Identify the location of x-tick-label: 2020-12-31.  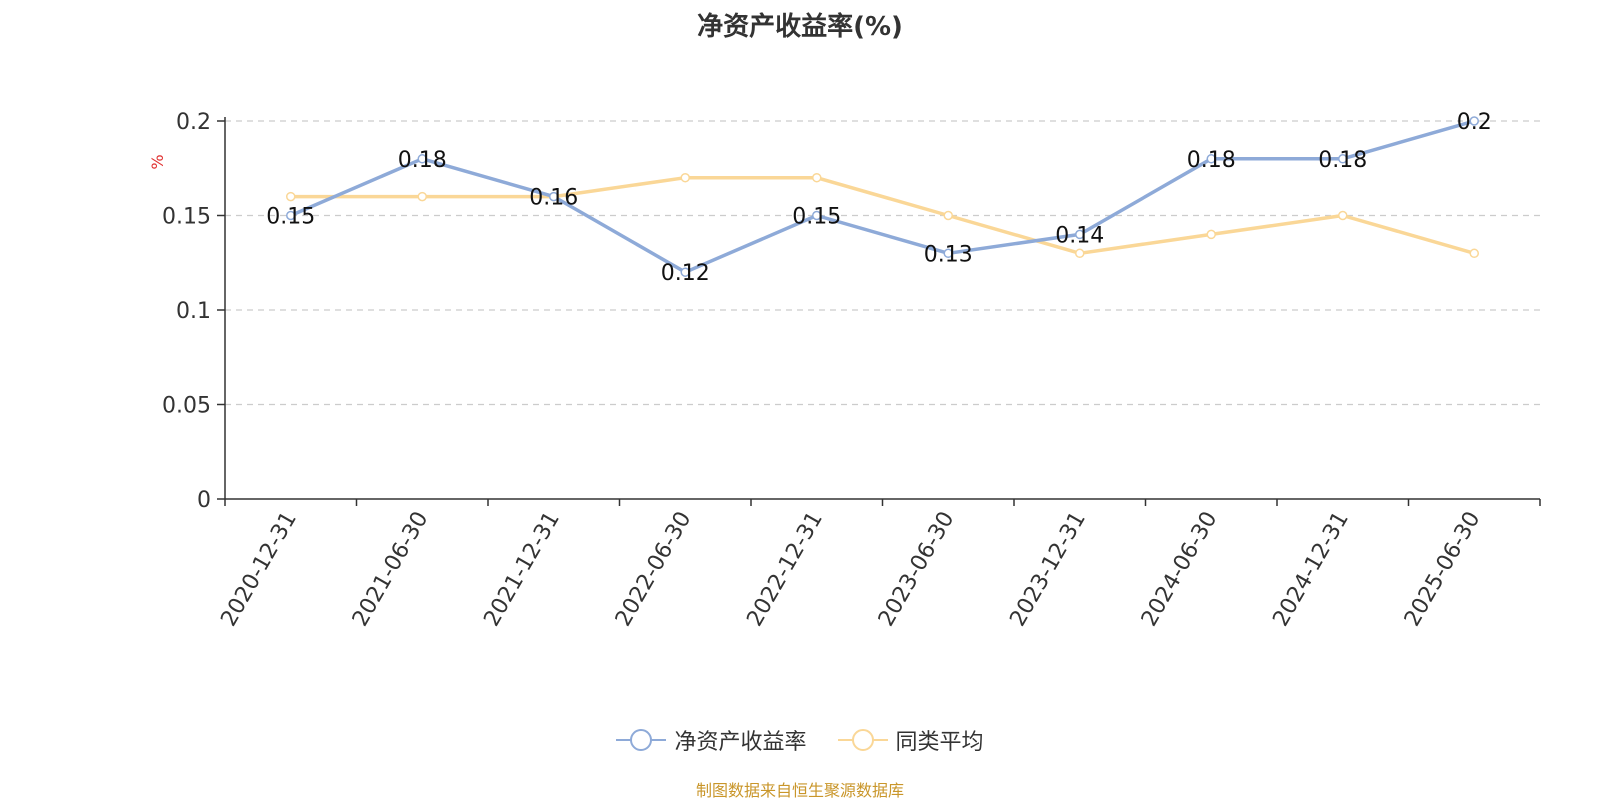
(259, 569).